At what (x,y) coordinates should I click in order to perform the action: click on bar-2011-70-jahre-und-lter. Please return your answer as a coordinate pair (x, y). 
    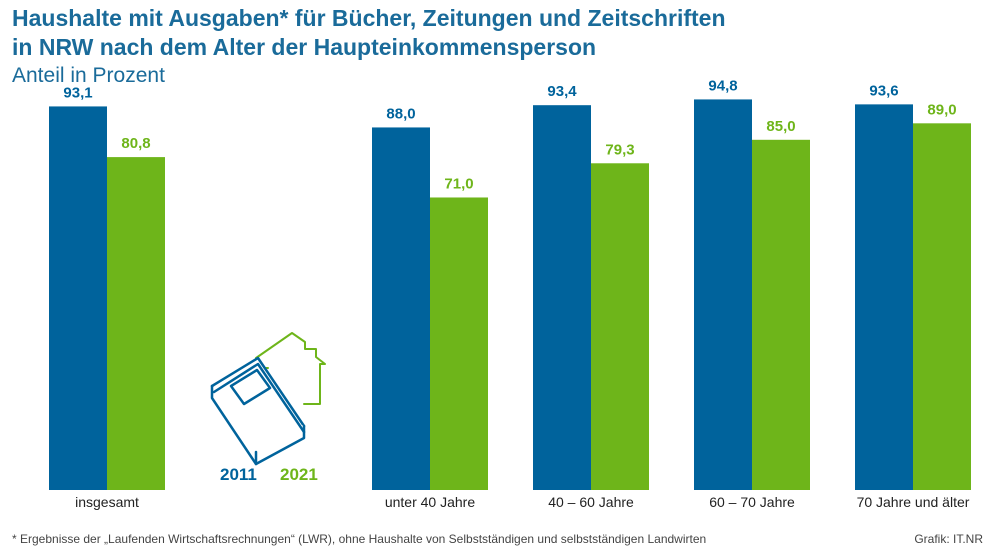
    Looking at the image, I should click on (884, 297).